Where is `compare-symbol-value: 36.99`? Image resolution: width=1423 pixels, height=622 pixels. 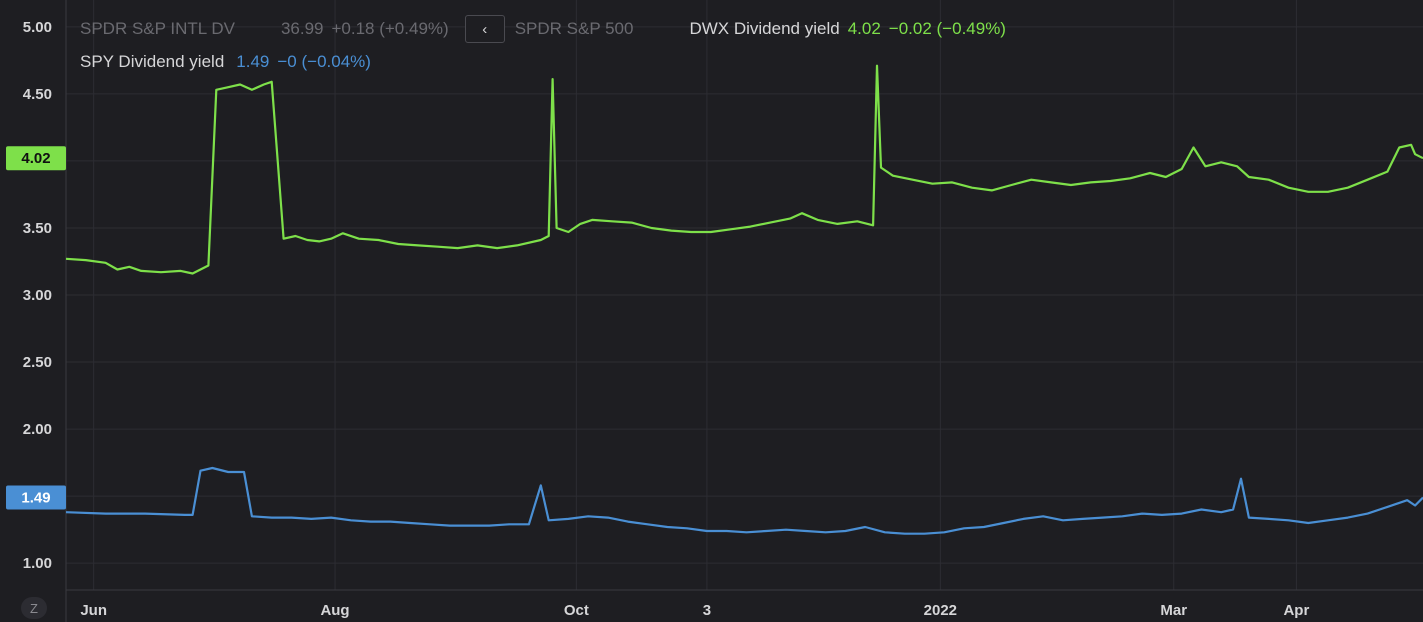 compare-symbol-value: 36.99 is located at coordinates (302, 28).